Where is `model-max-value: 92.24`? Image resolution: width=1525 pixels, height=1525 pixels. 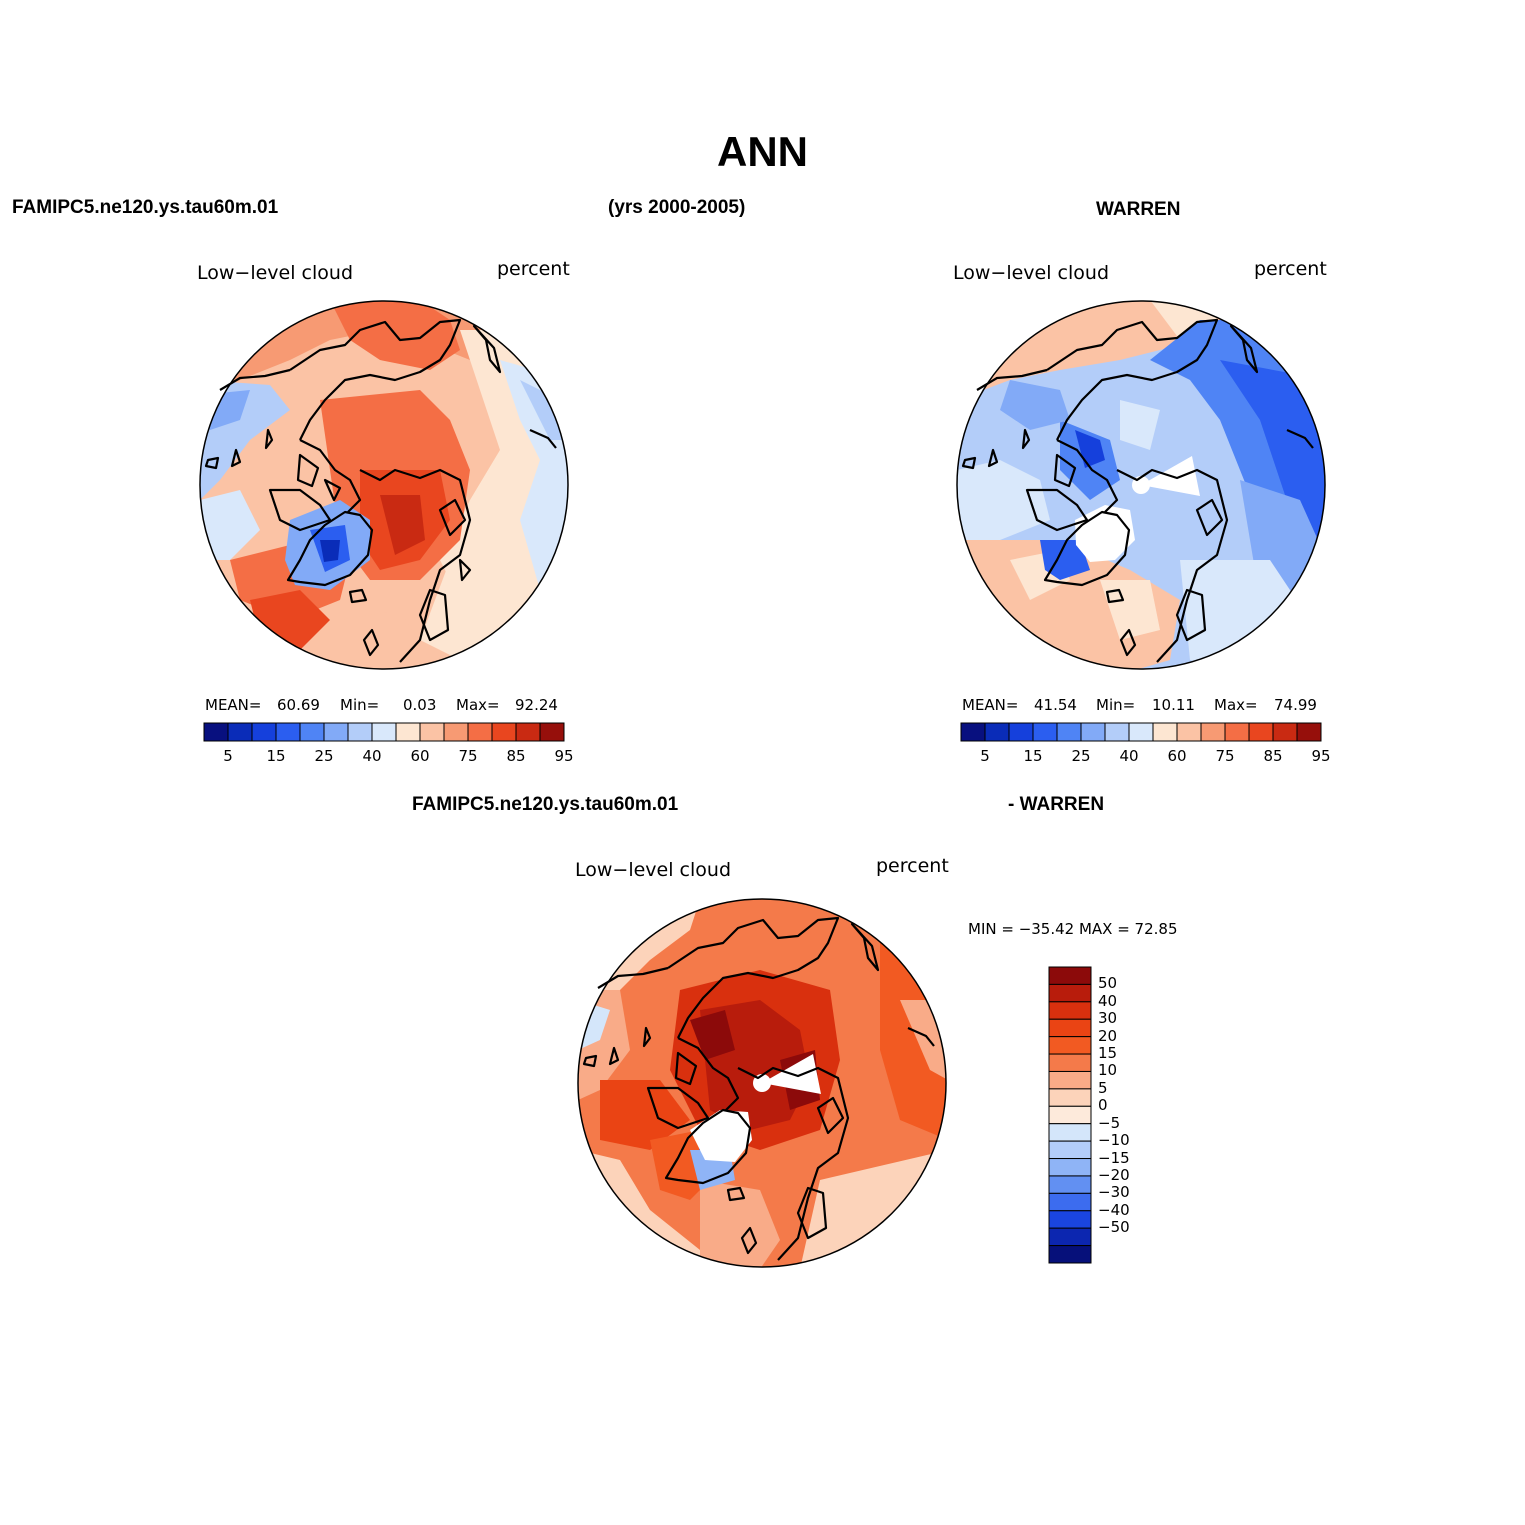 model-max-value: 92.24 is located at coordinates (536, 705).